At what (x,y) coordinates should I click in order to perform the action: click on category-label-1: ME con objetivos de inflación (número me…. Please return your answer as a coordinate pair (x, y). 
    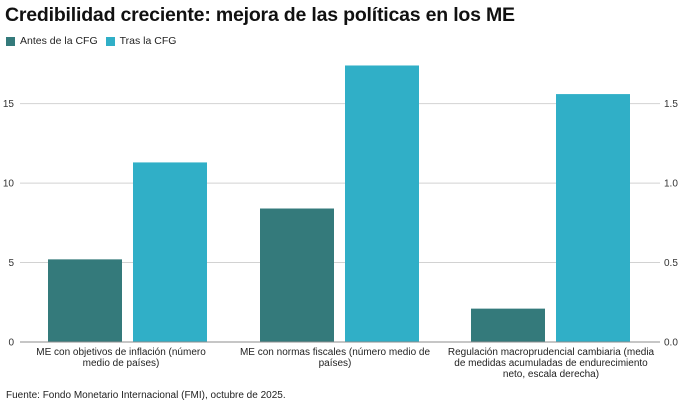
    Looking at the image, I should click on (121, 358).